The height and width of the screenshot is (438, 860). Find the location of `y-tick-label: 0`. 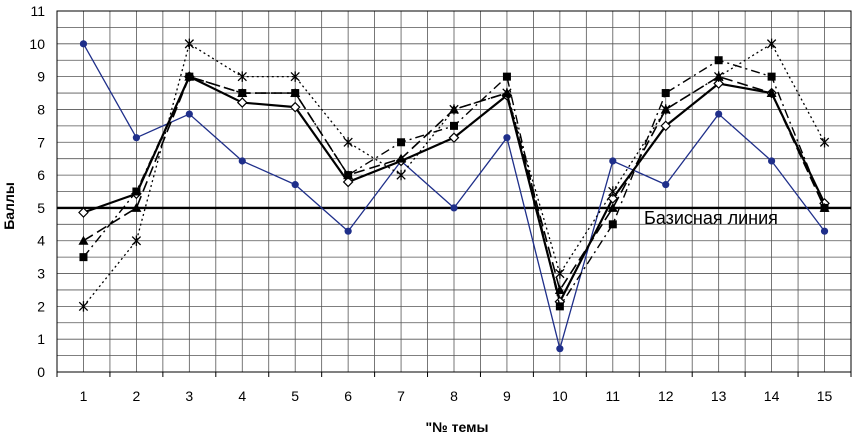

y-tick-label: 0 is located at coordinates (41, 372).